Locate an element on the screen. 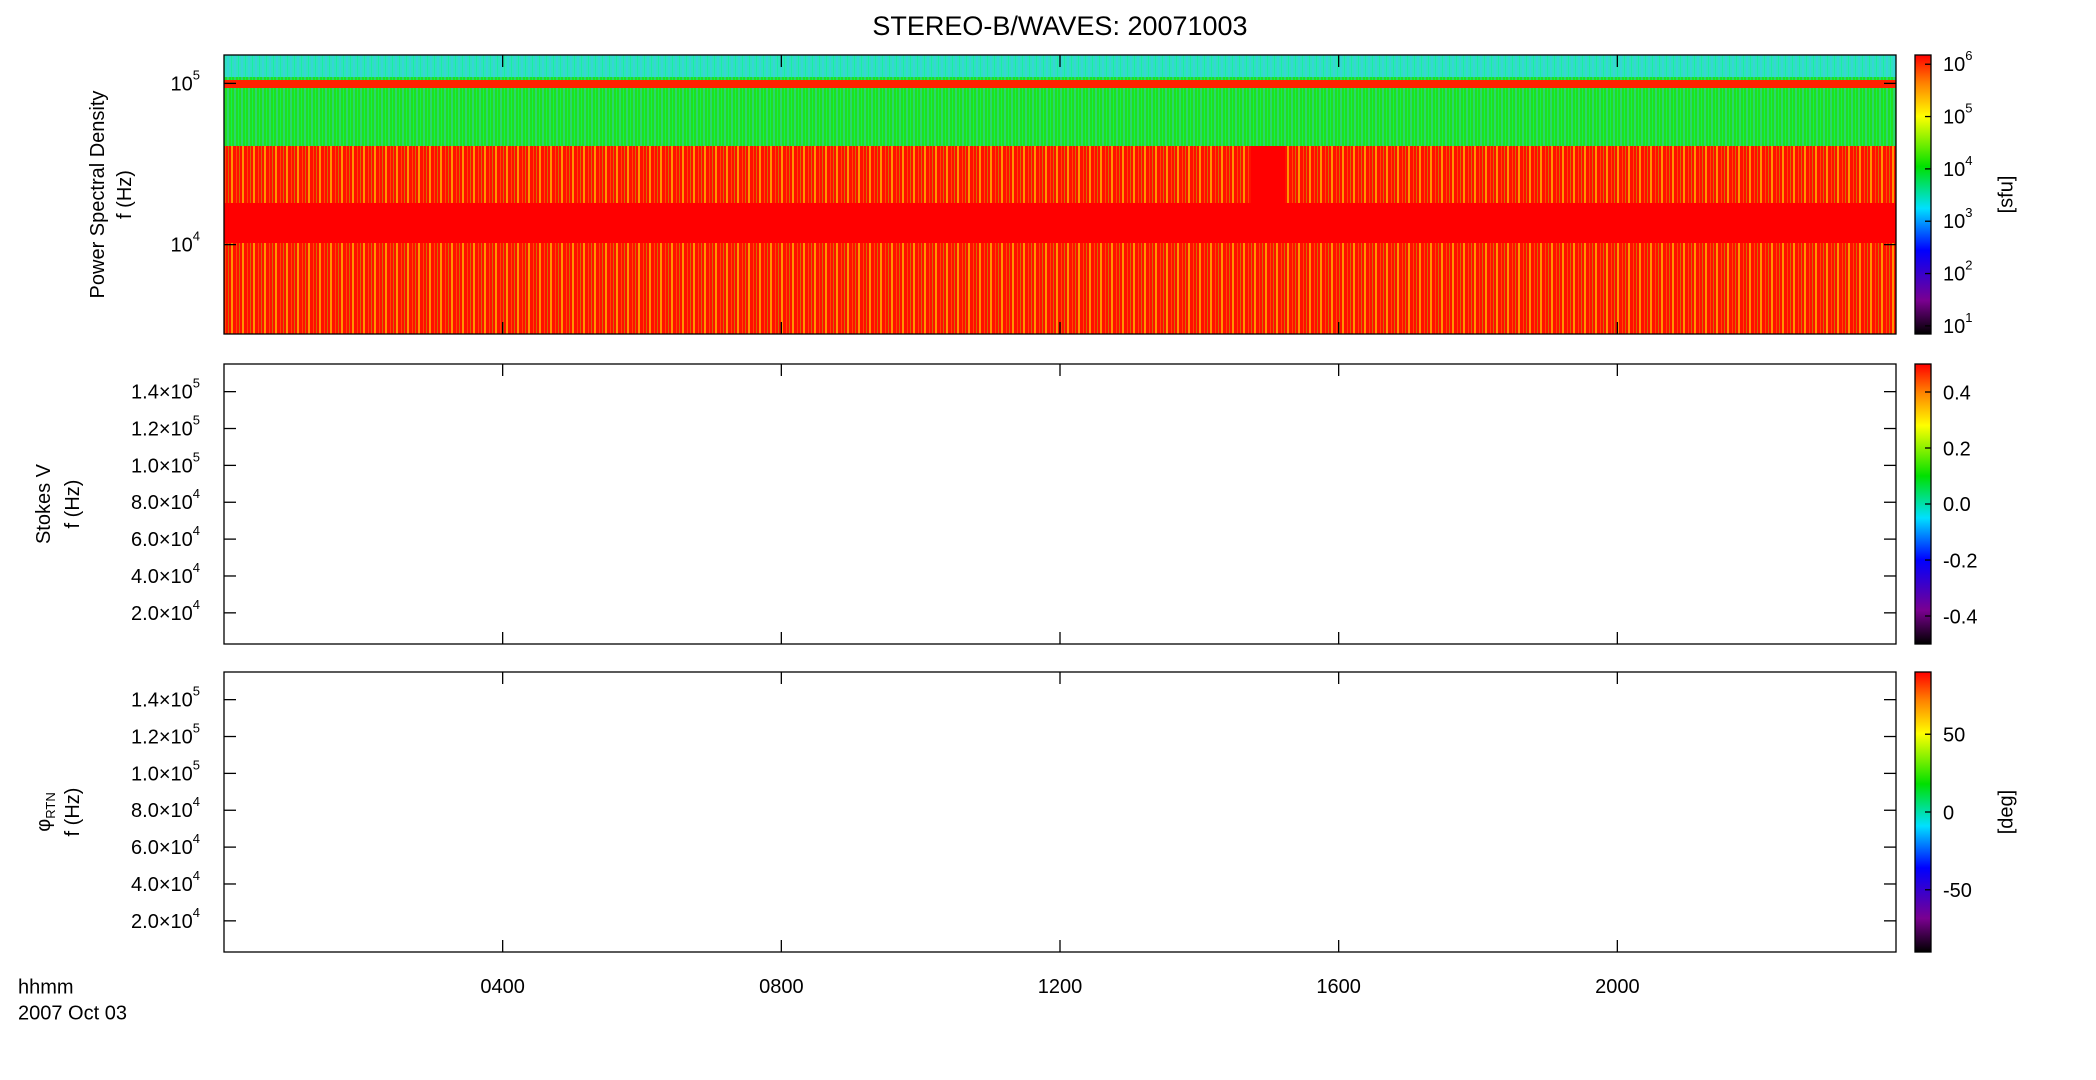  y-axis-label-base: φ is located at coordinates (44, 825).